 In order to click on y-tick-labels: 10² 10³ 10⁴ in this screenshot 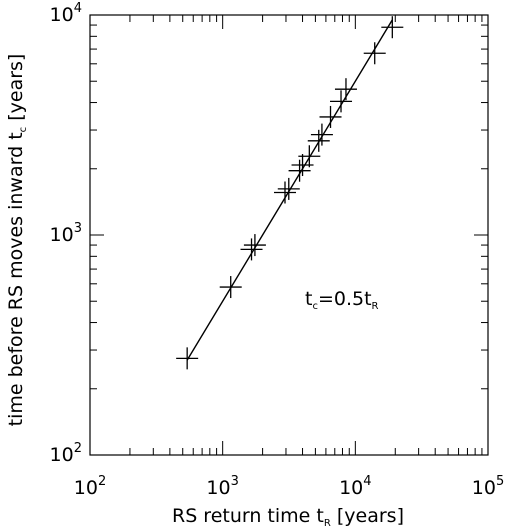, I will do `click(66, 233)`.